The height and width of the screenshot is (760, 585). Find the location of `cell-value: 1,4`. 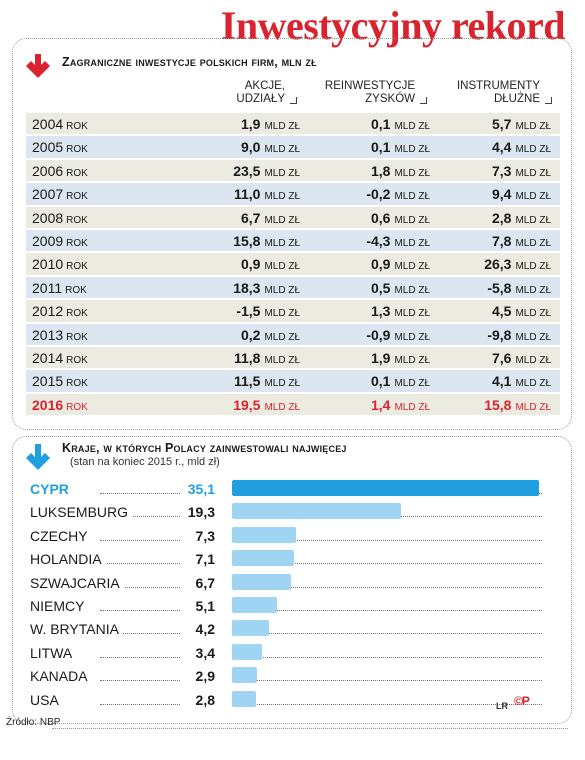

cell-value: 1,4 is located at coordinates (380, 404).